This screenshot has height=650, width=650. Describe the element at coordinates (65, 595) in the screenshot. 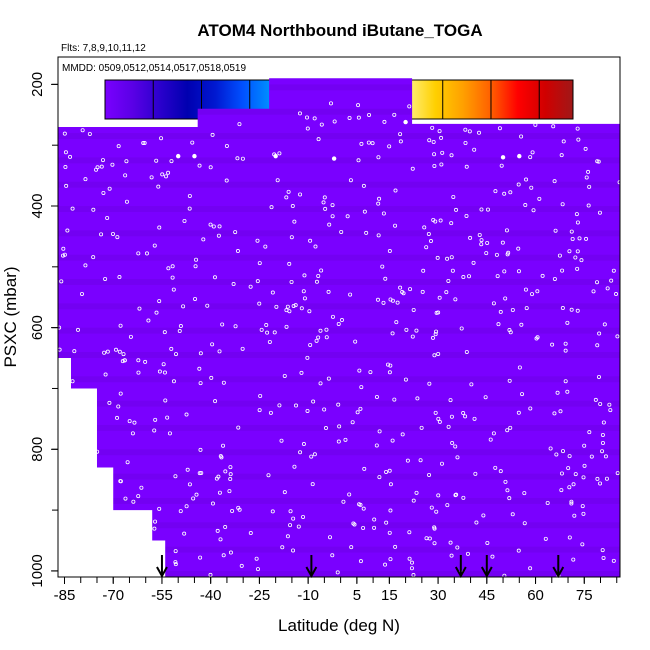

I see `x-tick-label: -85` at that location.